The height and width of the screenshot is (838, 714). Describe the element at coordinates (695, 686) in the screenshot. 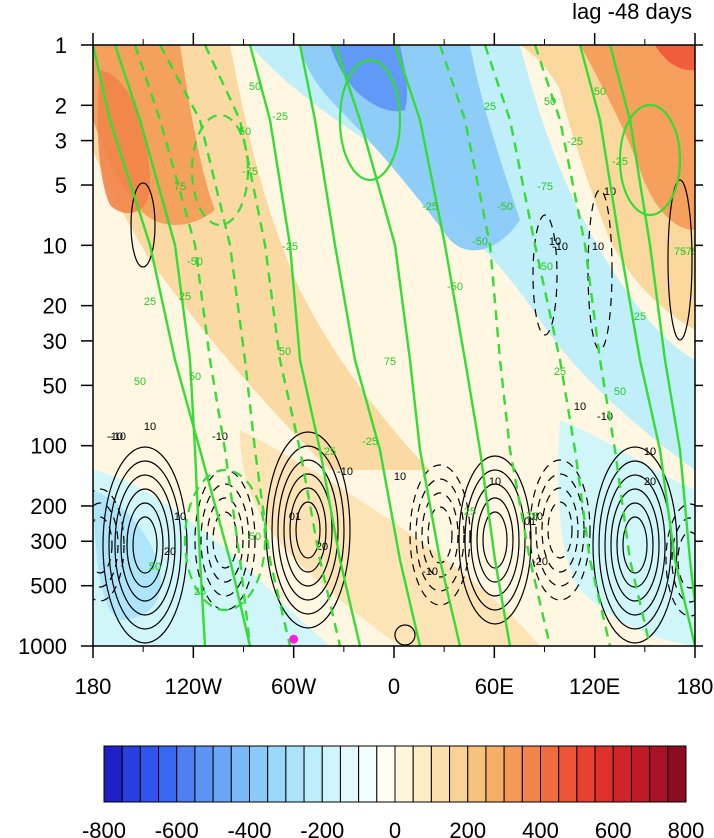

I see `x-tick-label: 180` at that location.